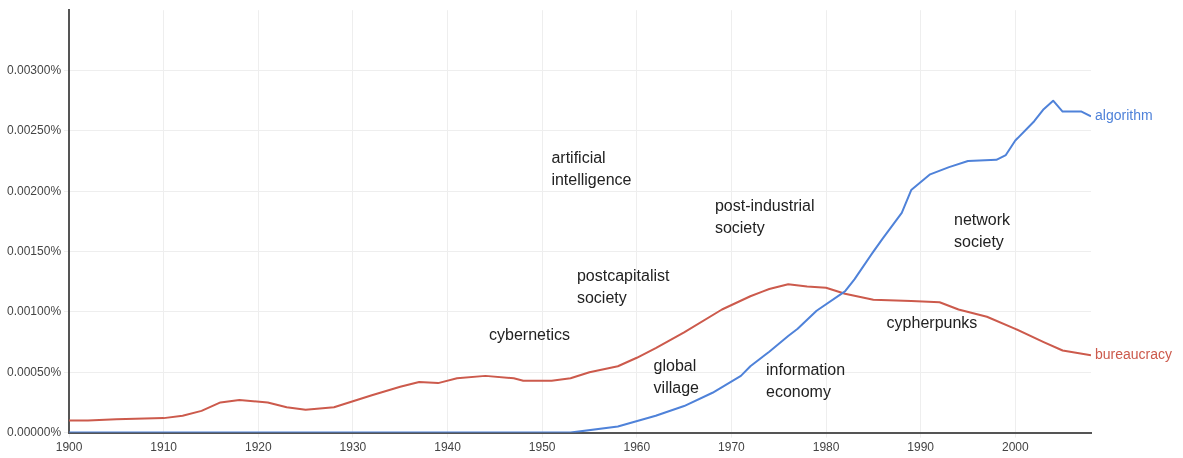 The image size is (1183, 458). I want to click on y-tick-label: 0.00050%, so click(34, 371).